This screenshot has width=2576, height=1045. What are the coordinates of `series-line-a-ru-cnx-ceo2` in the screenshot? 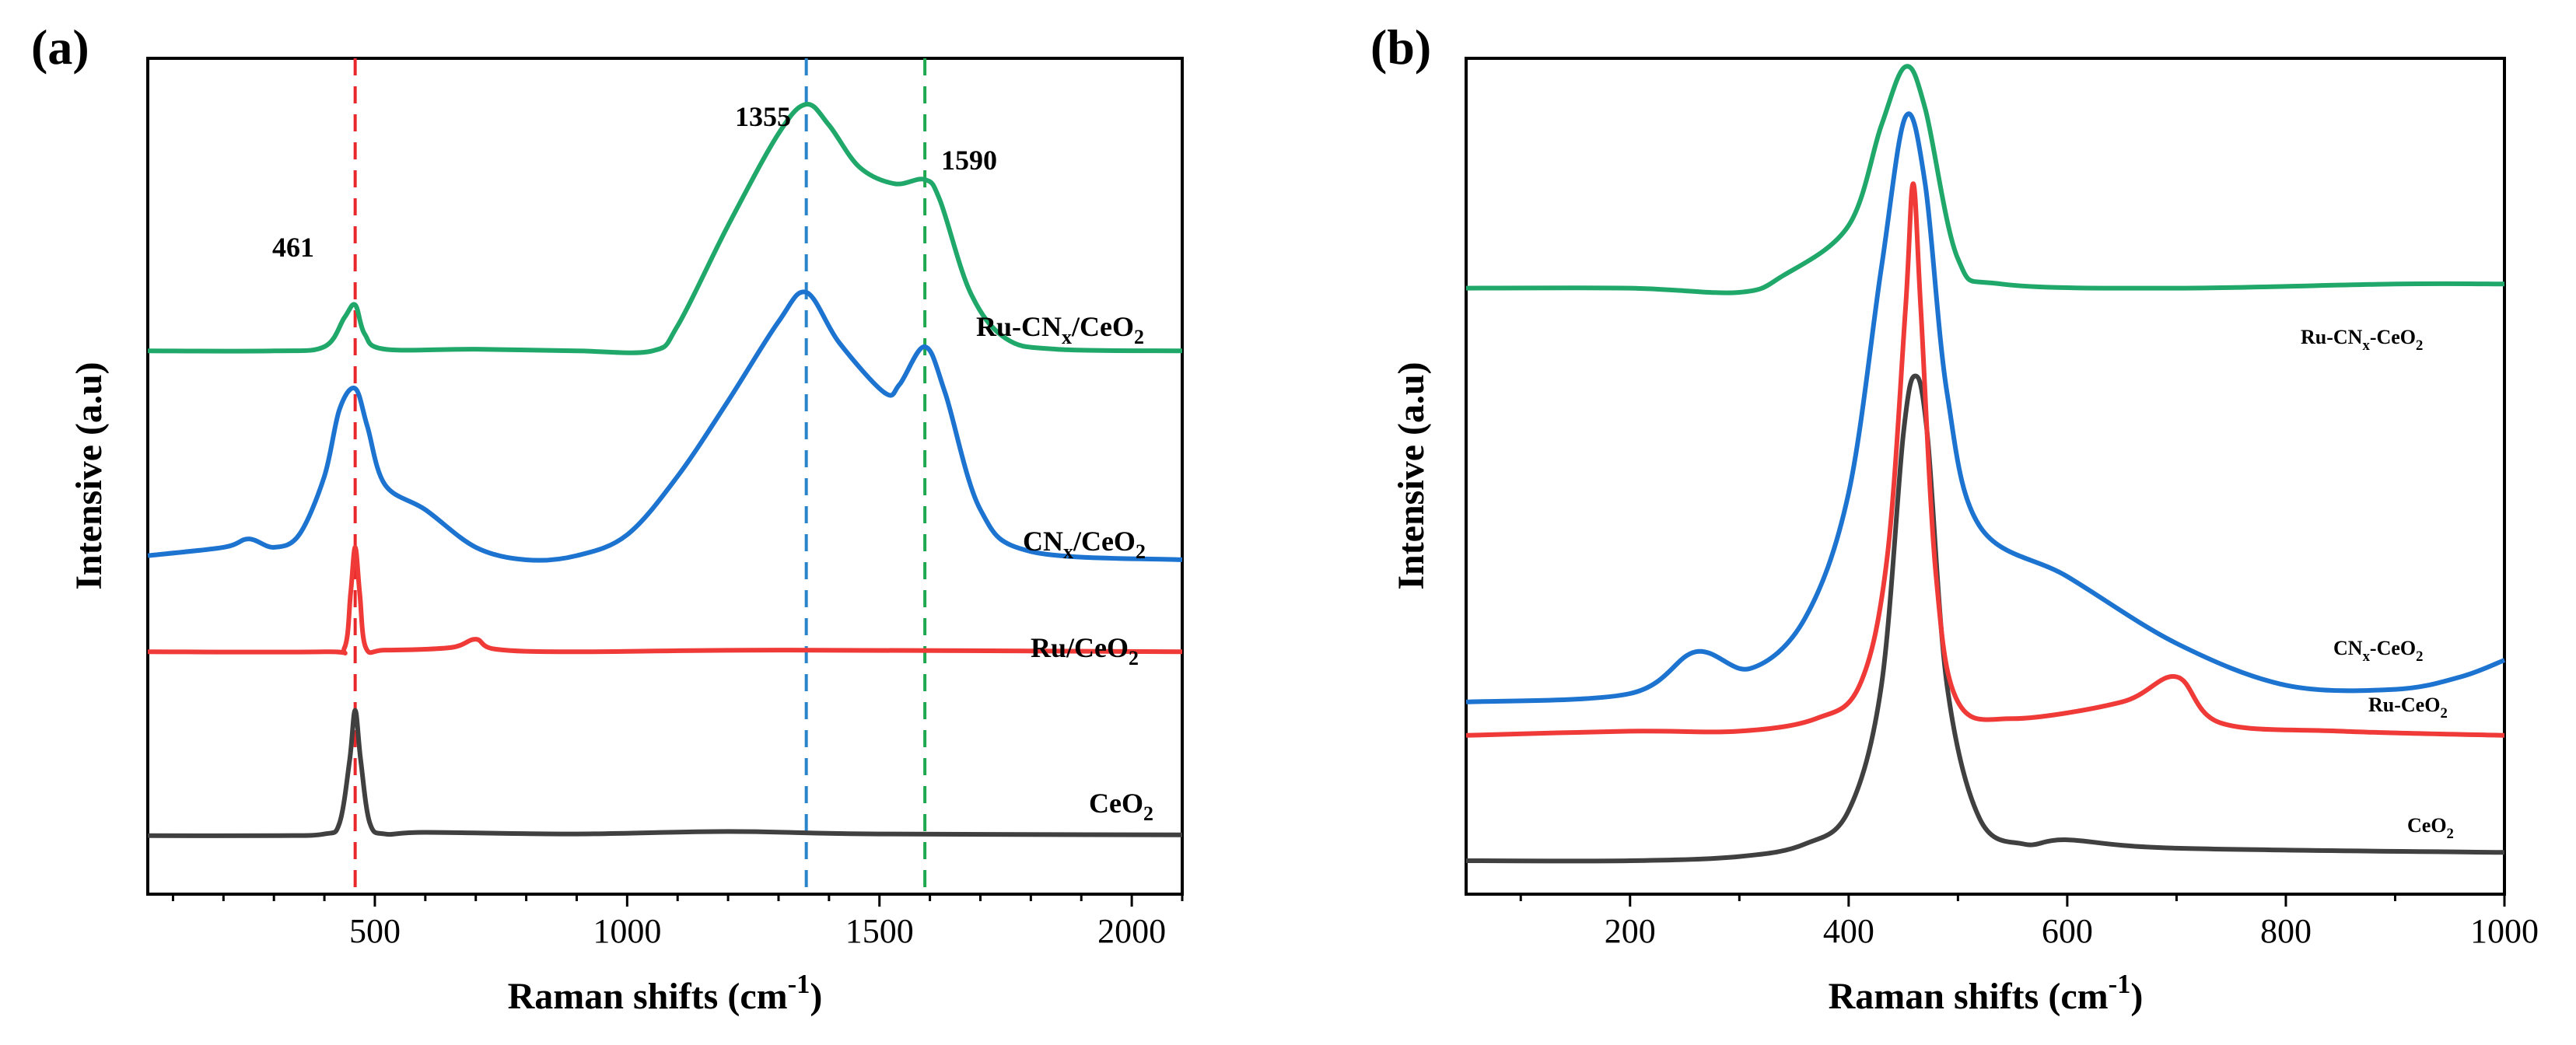 It's located at (665, 228).